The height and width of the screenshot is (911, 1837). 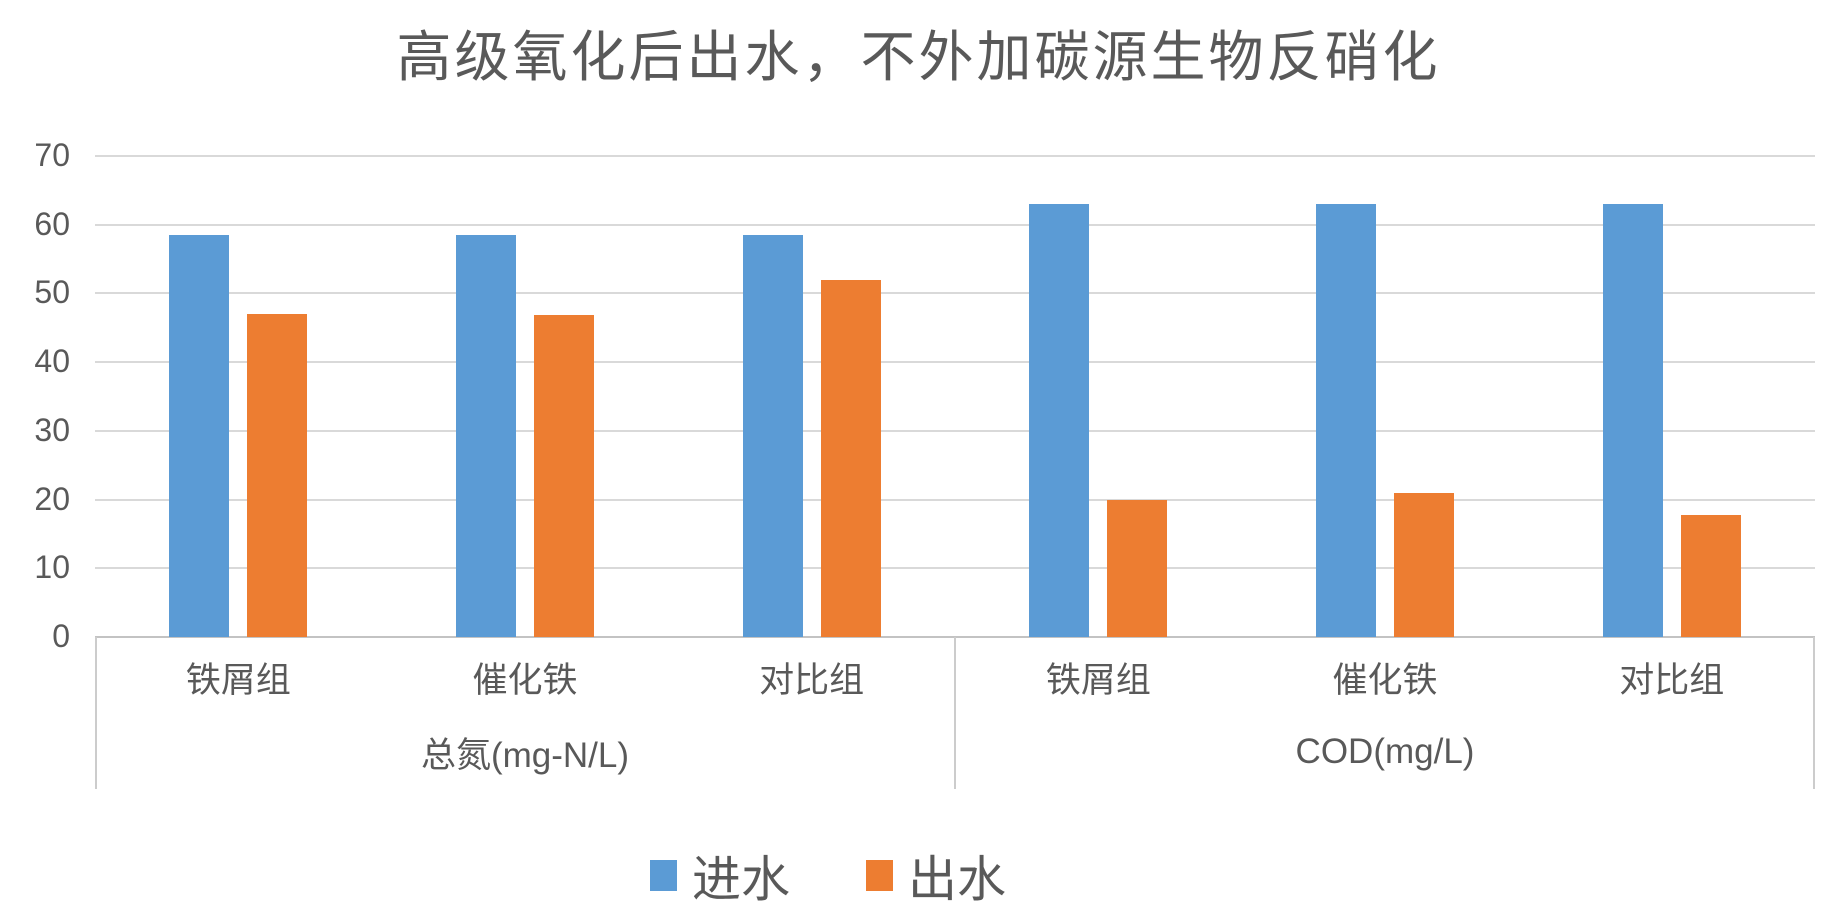 What do you see at coordinates (52, 498) in the screenshot?
I see `y-tick-label-20: 20` at bounding box center [52, 498].